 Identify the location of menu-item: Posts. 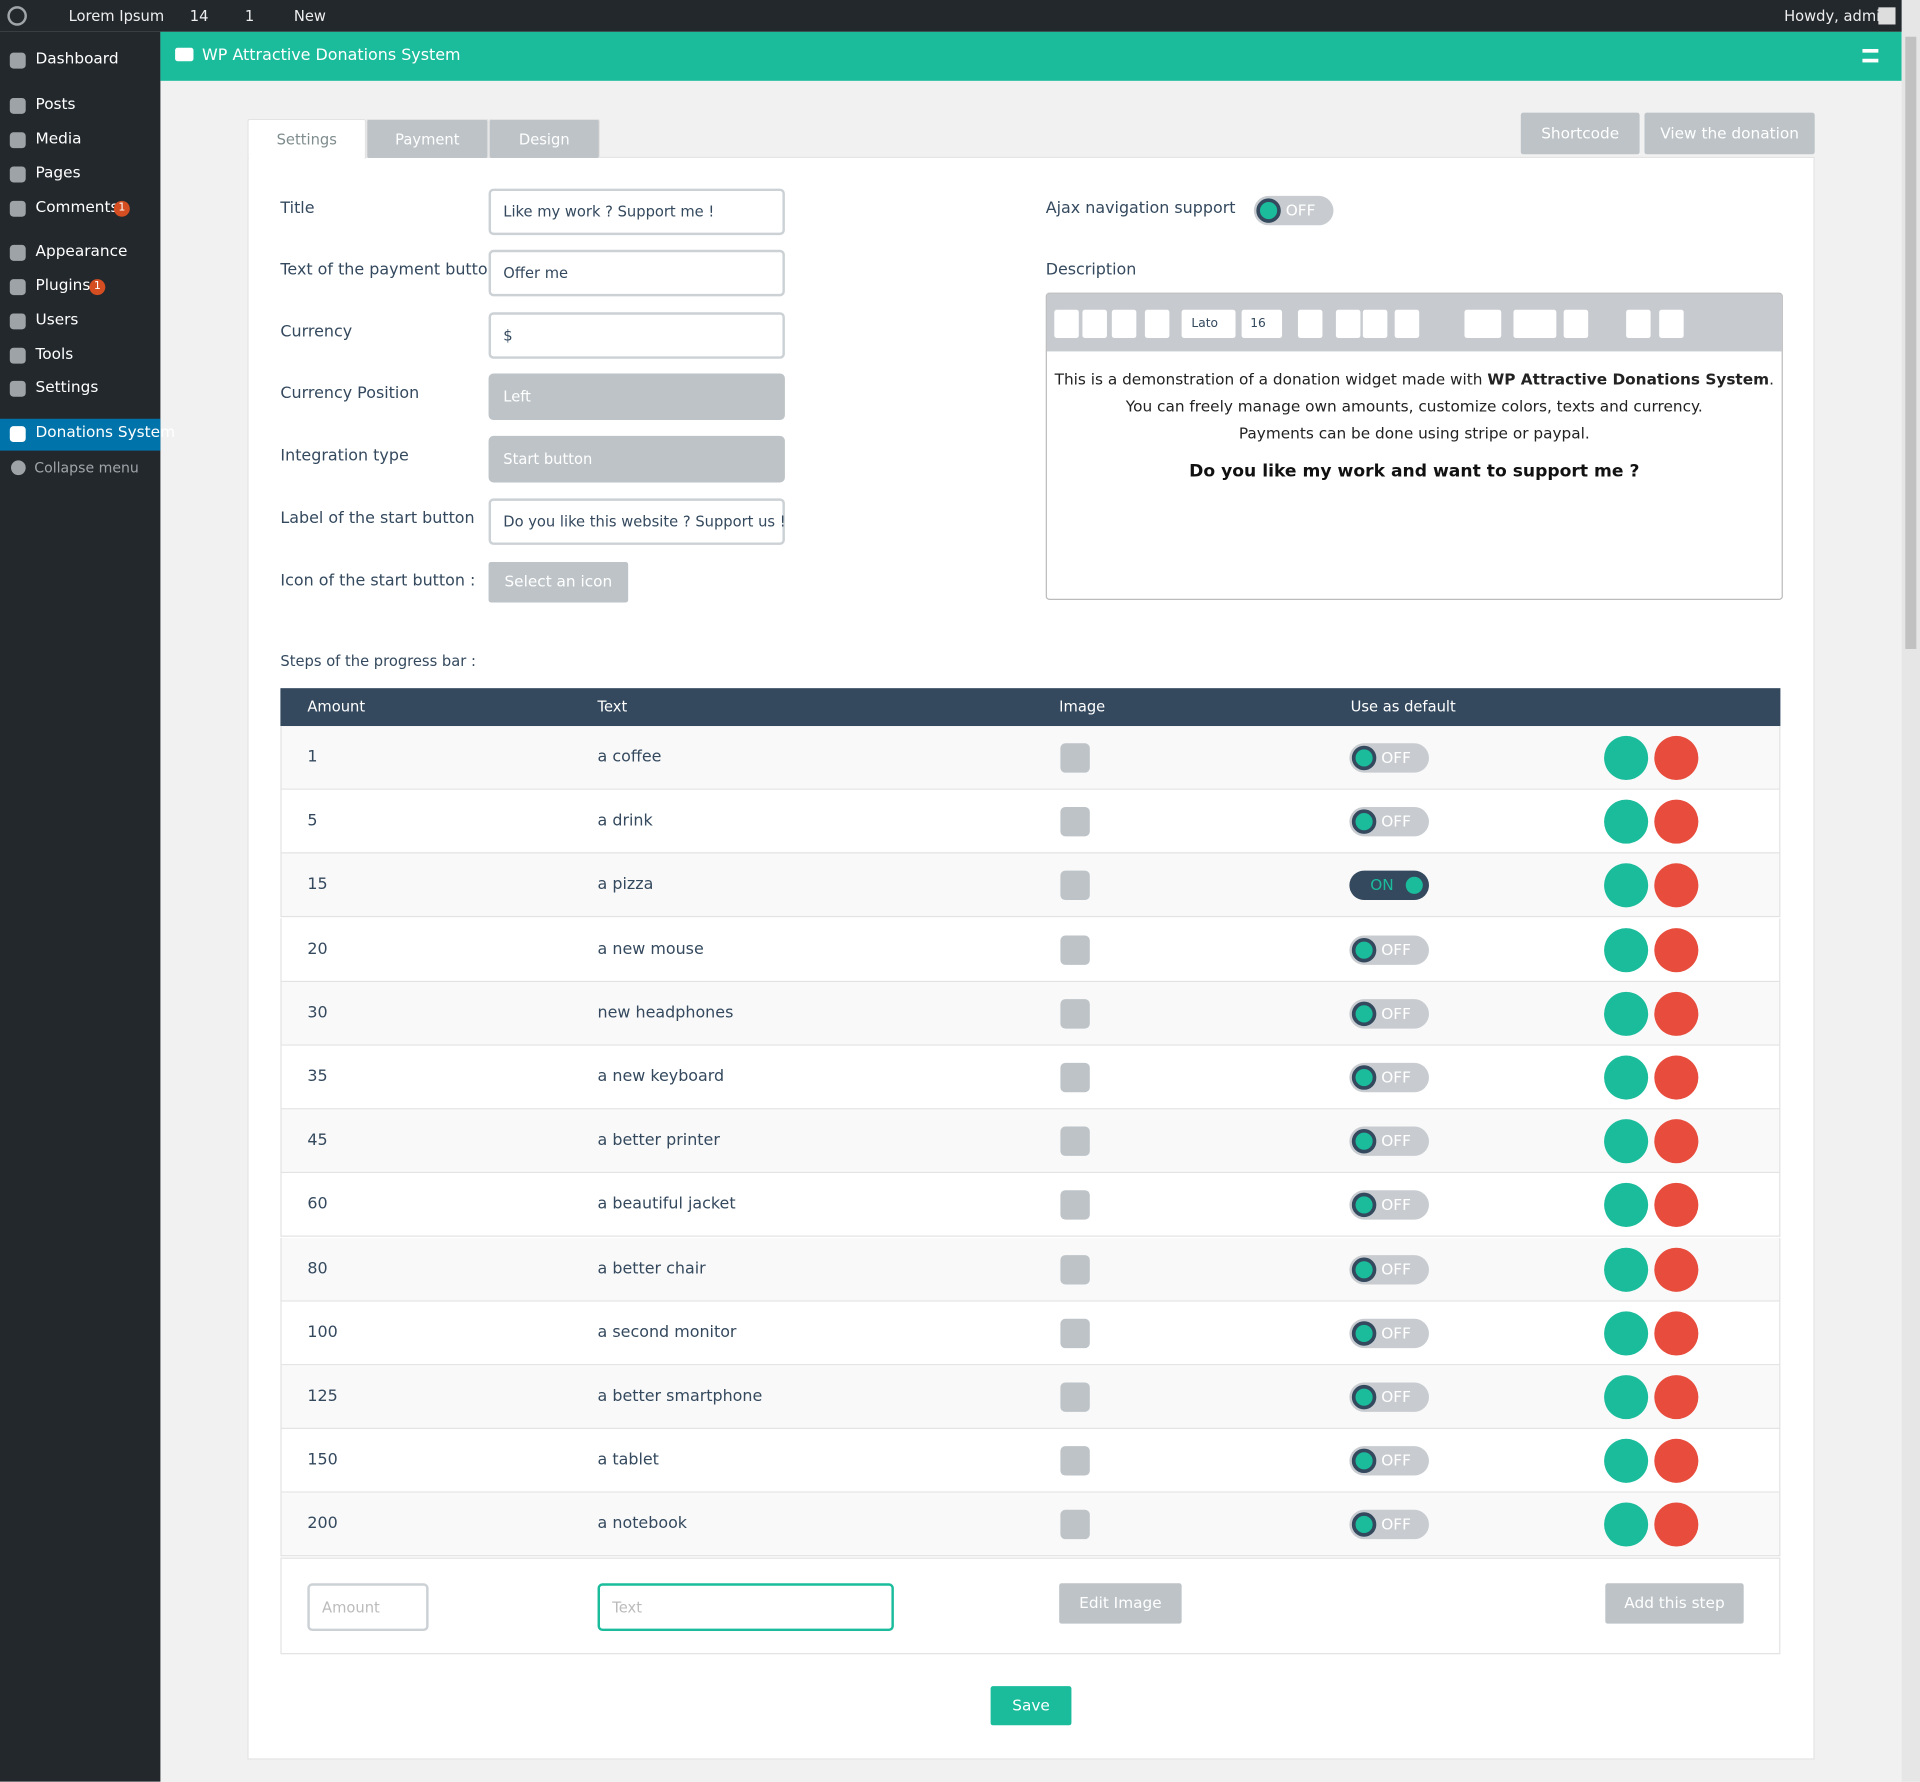
(56, 104).